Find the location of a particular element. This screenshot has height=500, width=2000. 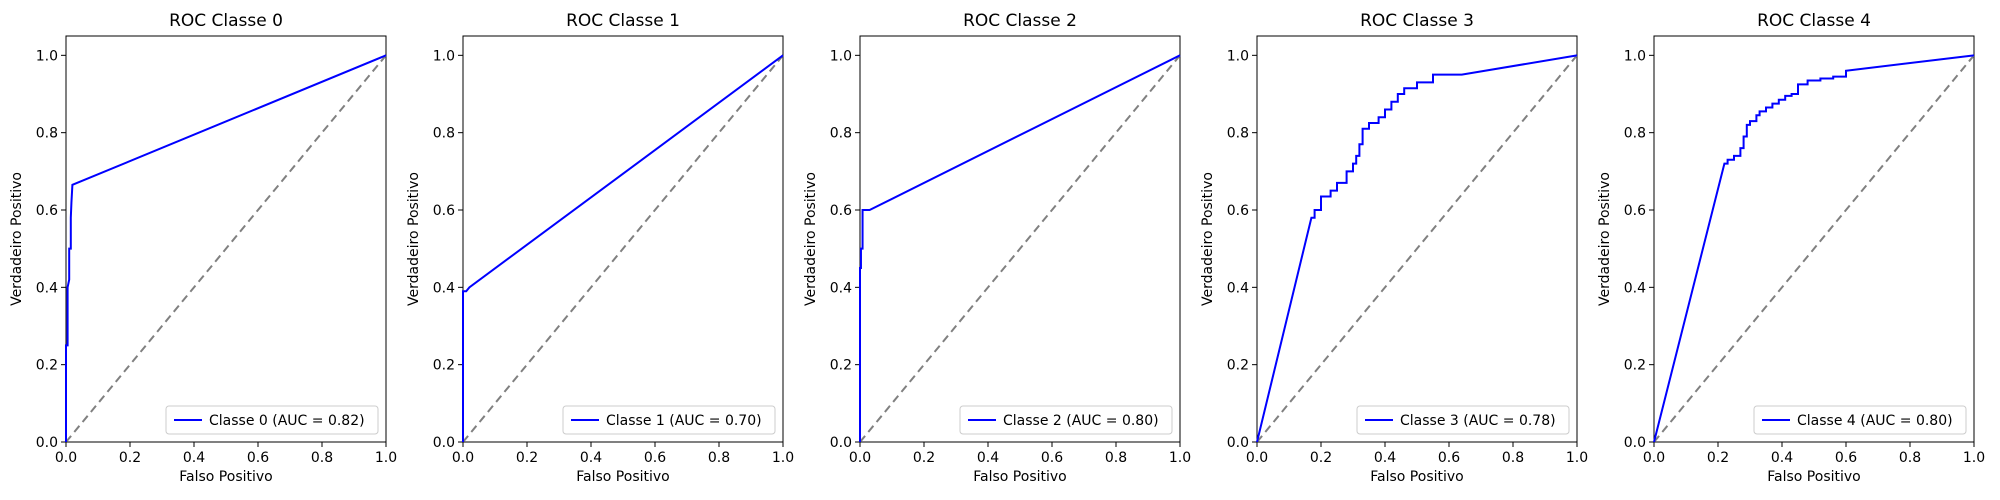

legend-label: Classe 1 (AUC = 0.70) is located at coordinates (684, 421).